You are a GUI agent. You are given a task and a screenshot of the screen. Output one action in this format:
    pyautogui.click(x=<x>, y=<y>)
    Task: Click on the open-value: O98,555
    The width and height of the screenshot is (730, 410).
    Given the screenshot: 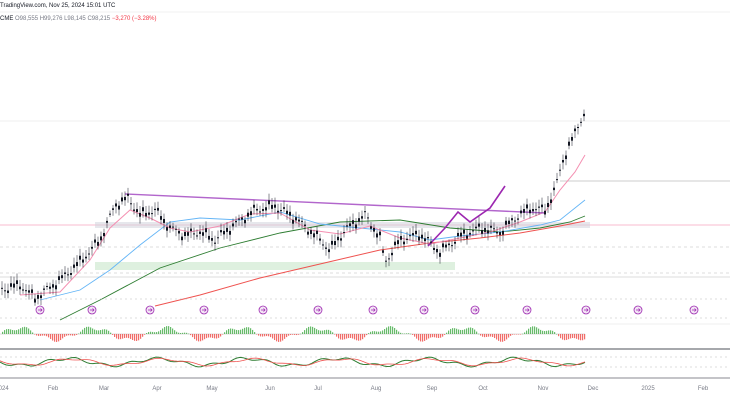 What is the action you would take?
    pyautogui.click(x=27, y=19)
    